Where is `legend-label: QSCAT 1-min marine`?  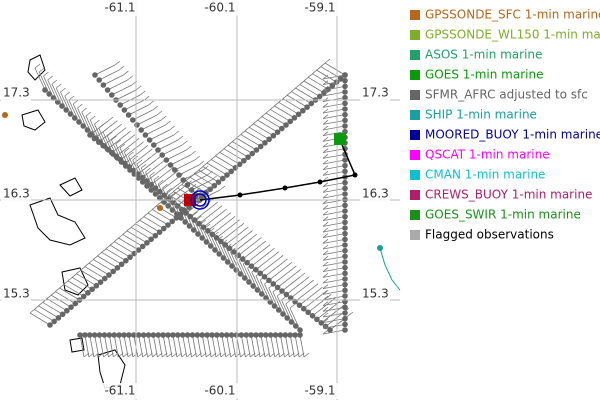
legend-label: QSCAT 1-min marine is located at coordinates (487, 155).